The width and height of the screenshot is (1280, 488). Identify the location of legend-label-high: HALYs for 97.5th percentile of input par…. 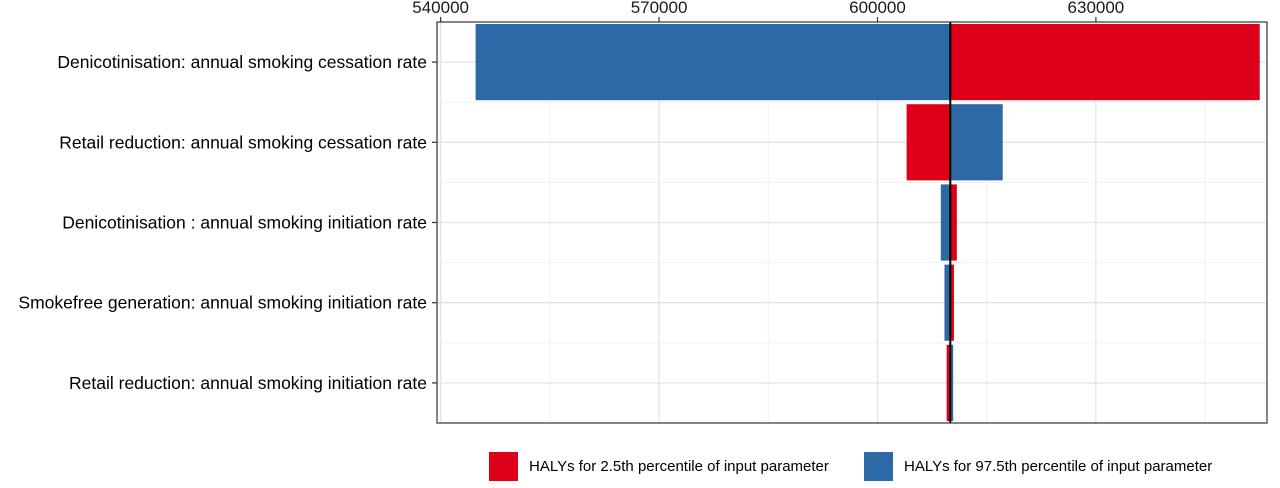
(1058, 466).